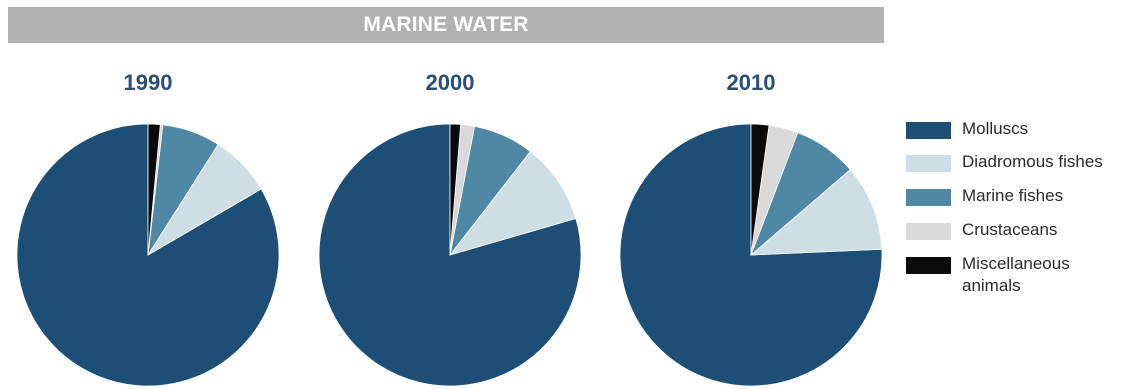 This screenshot has width=1141, height=389. I want to click on legend-swatch-crustaceans, so click(928, 231).